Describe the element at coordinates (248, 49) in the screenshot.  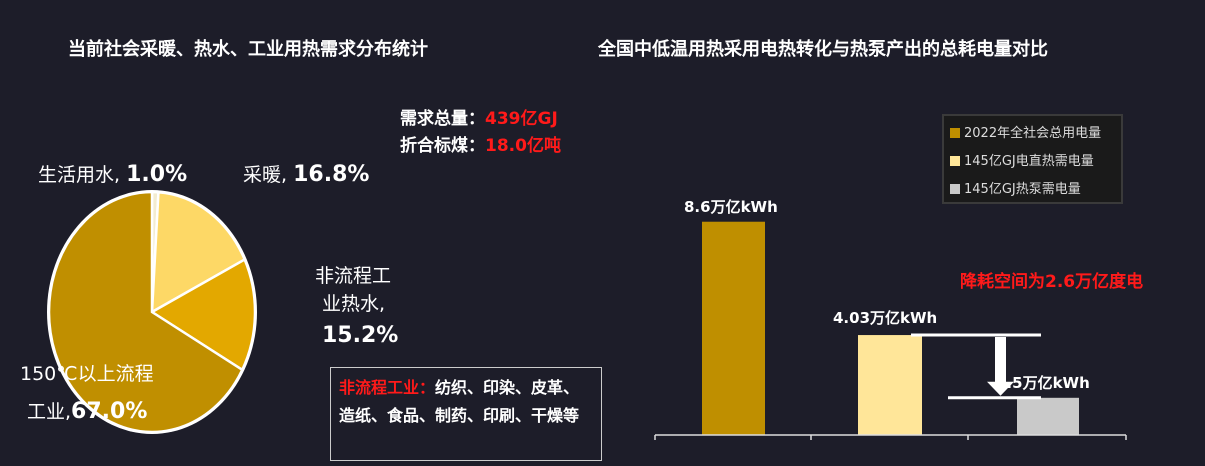
I see `pie-title: 当前社会采暖、热水、工业用热需求分布统计` at that location.